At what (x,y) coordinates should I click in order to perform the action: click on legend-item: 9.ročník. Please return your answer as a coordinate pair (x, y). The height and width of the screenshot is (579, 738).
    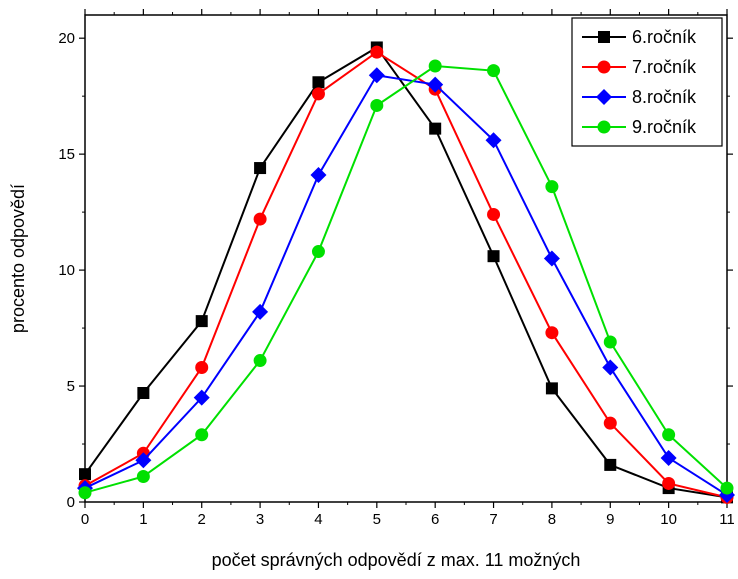
    Looking at the image, I should click on (639, 127).